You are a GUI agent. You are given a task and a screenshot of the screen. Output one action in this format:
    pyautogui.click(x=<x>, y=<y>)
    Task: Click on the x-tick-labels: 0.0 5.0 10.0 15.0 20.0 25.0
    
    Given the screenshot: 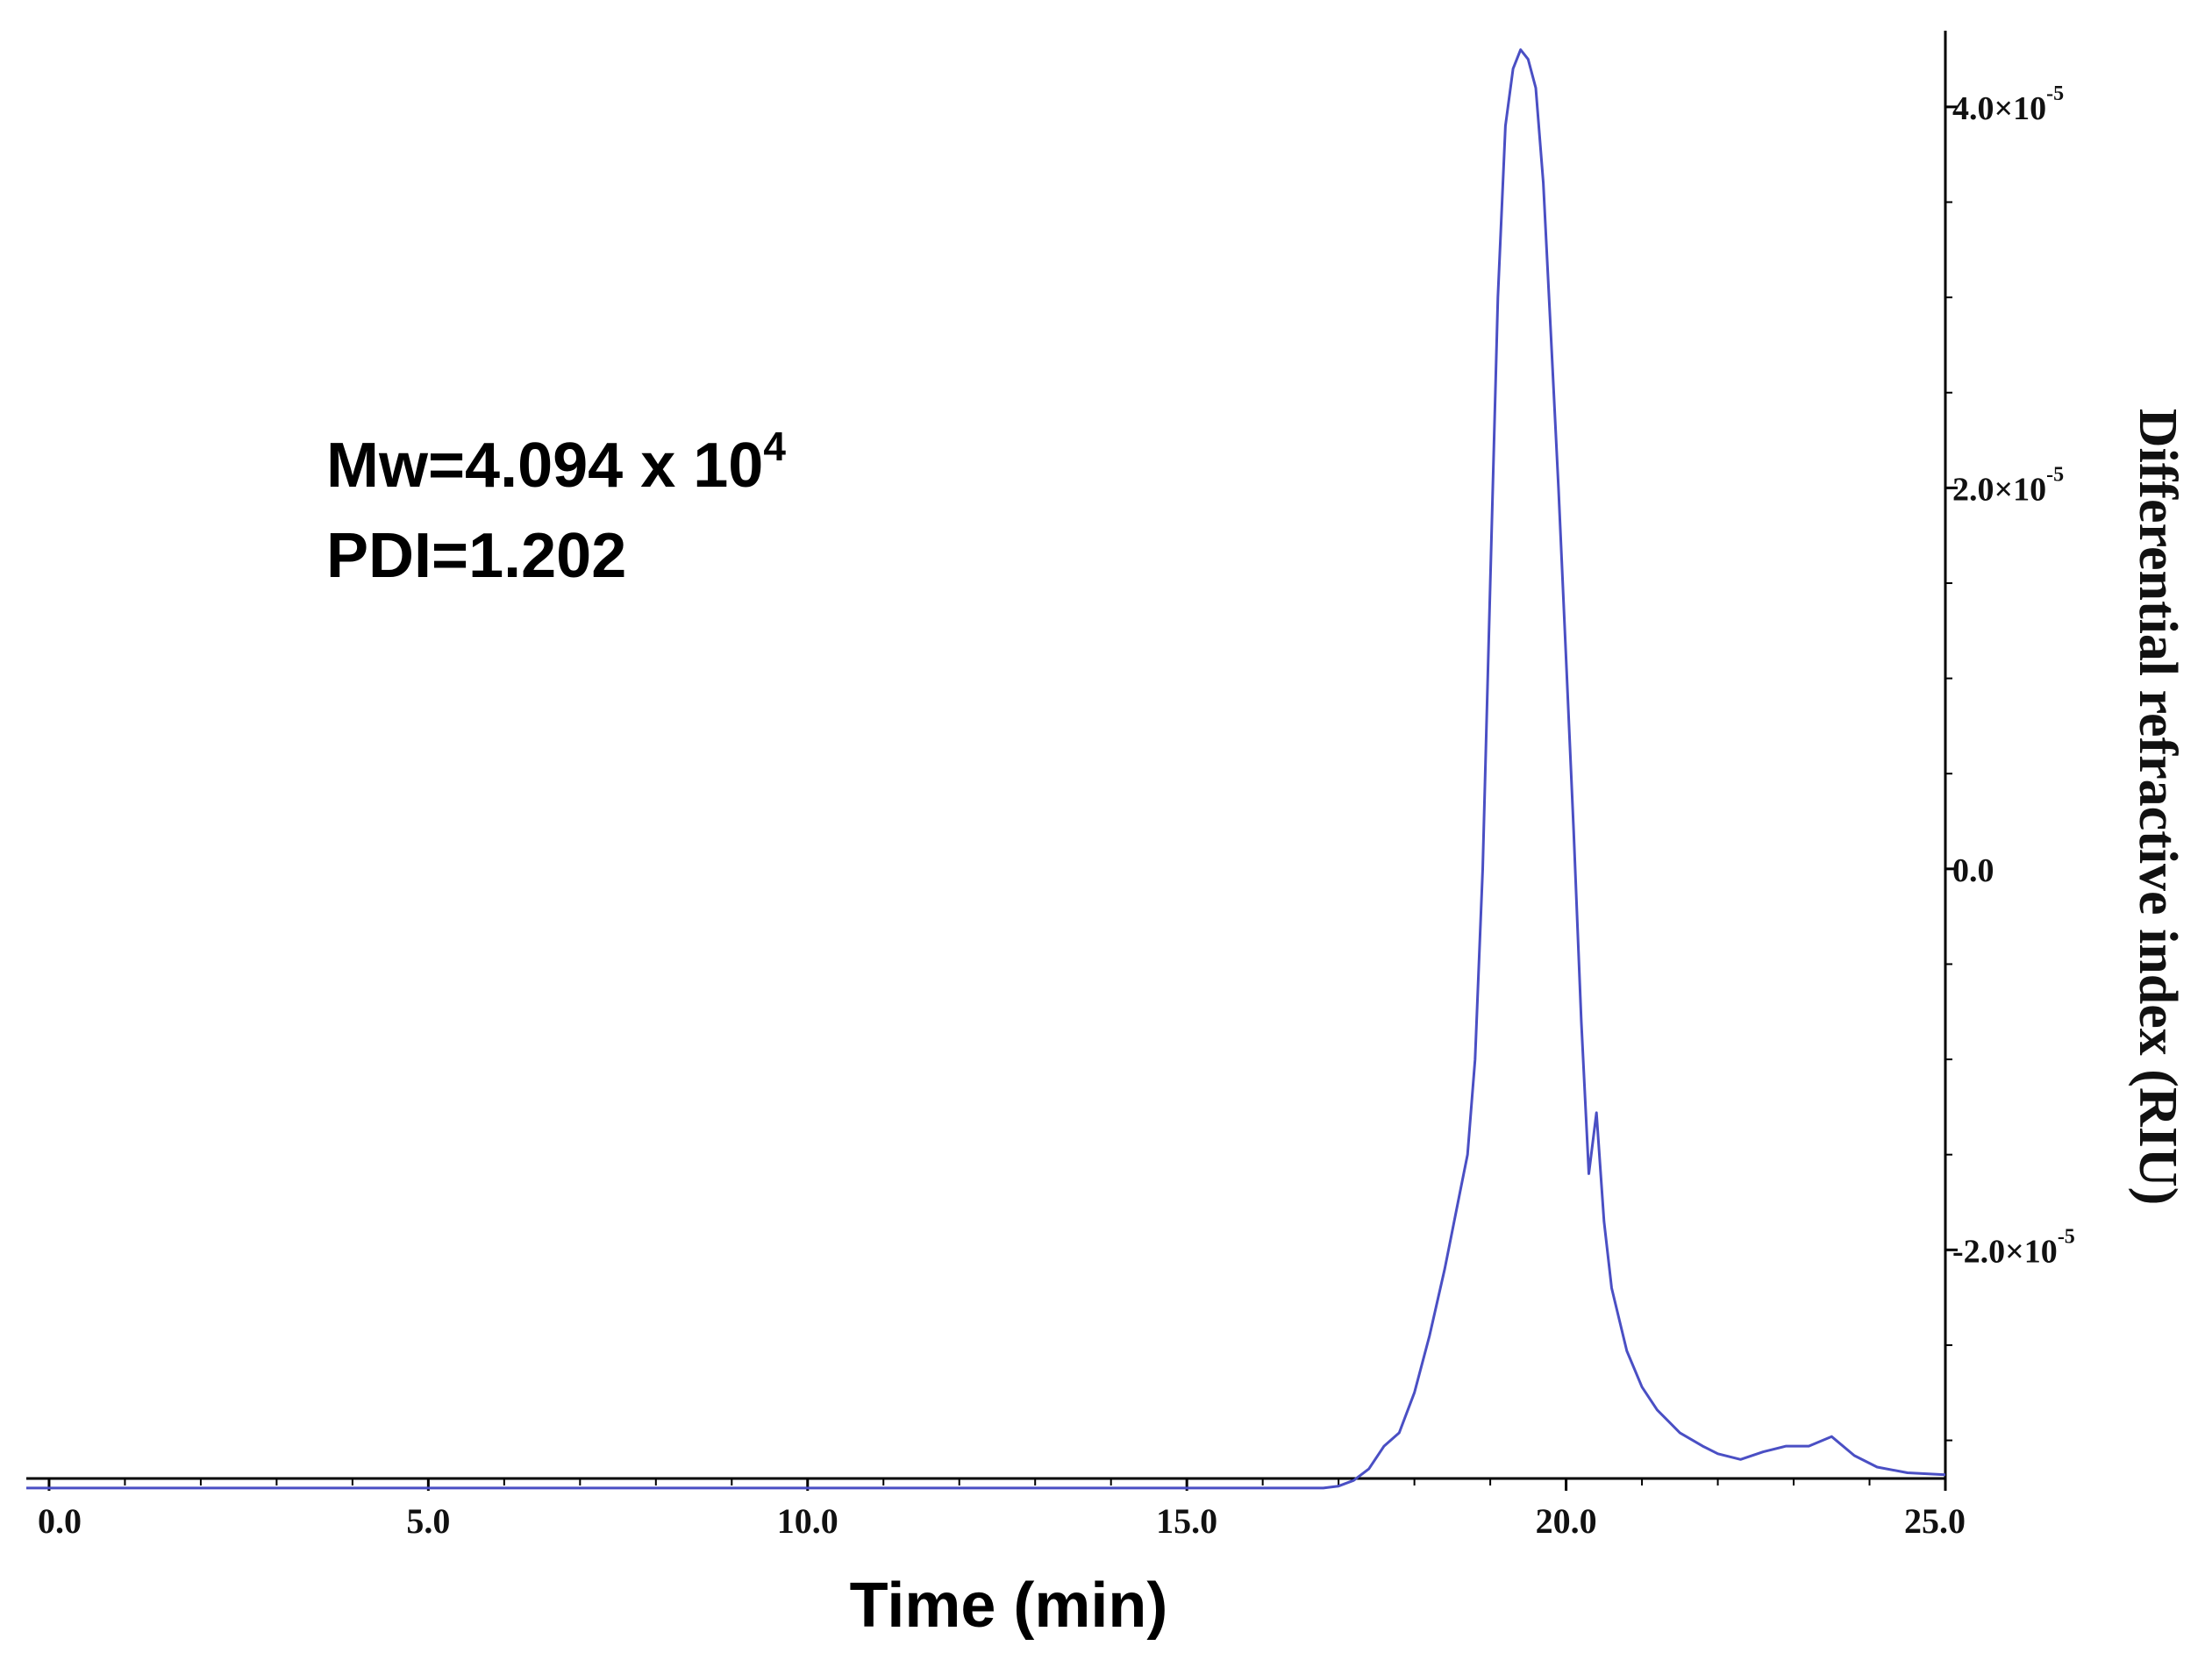 What is the action you would take?
    pyautogui.click(x=1002, y=1521)
    